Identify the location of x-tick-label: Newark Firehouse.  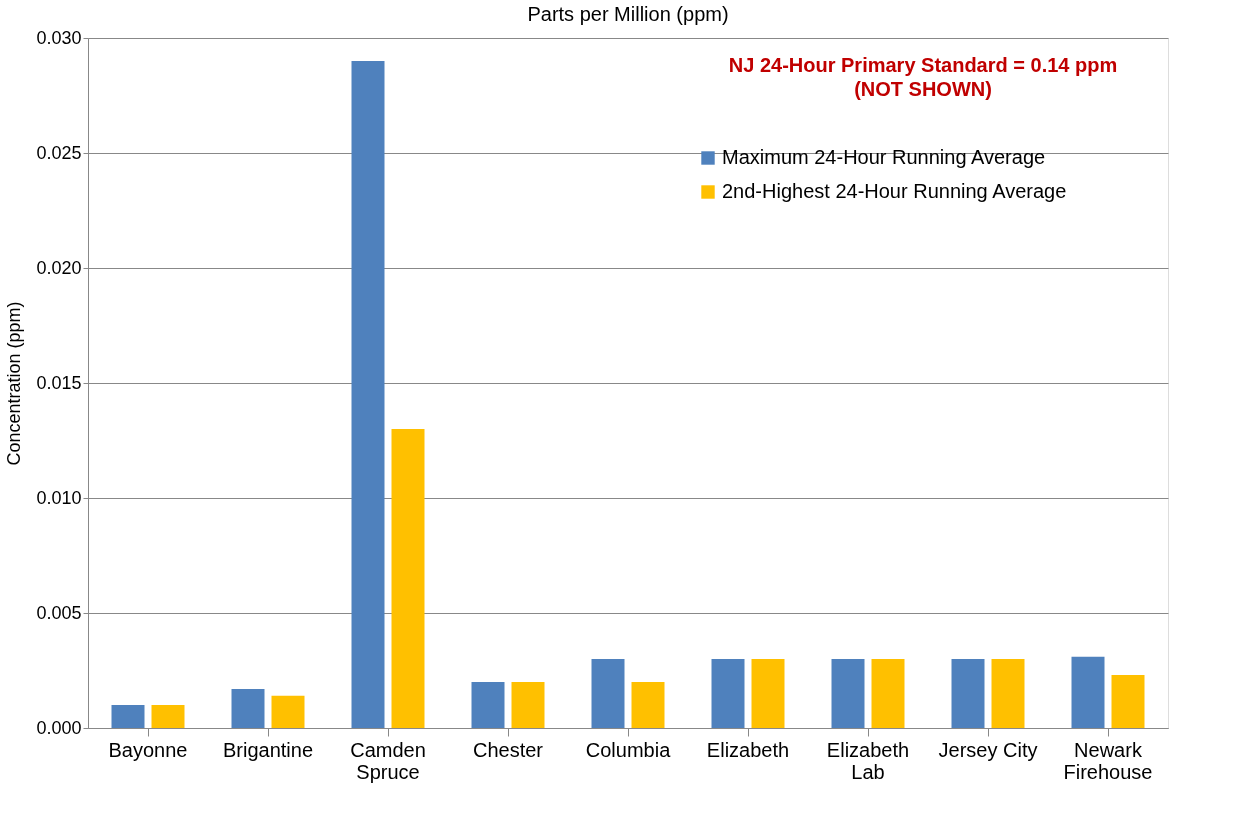
(1108, 760).